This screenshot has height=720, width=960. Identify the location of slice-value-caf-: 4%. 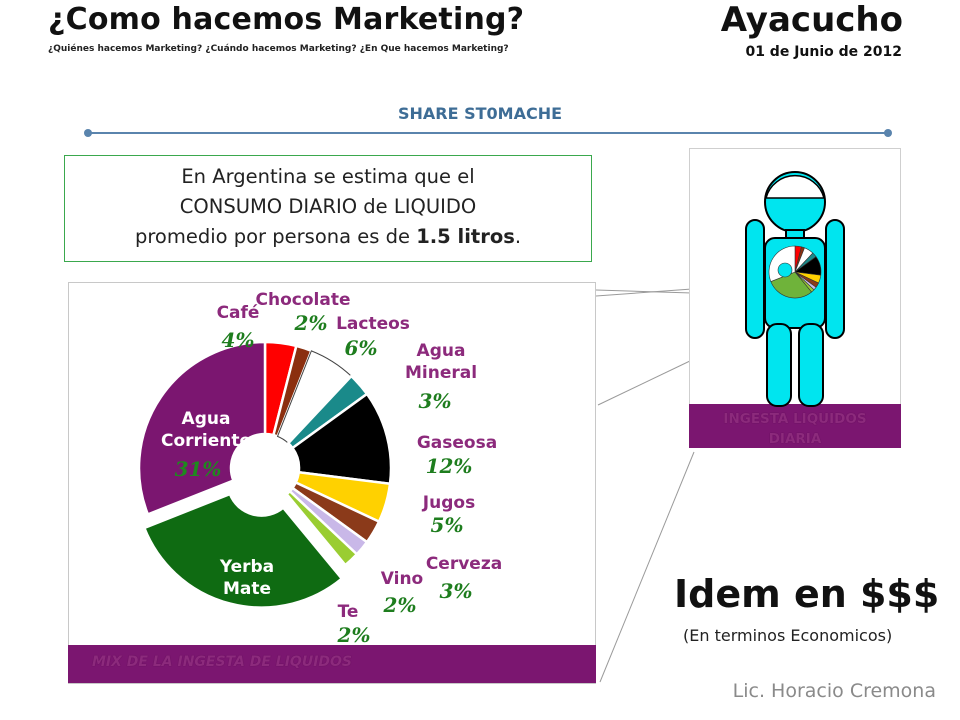
(238, 340).